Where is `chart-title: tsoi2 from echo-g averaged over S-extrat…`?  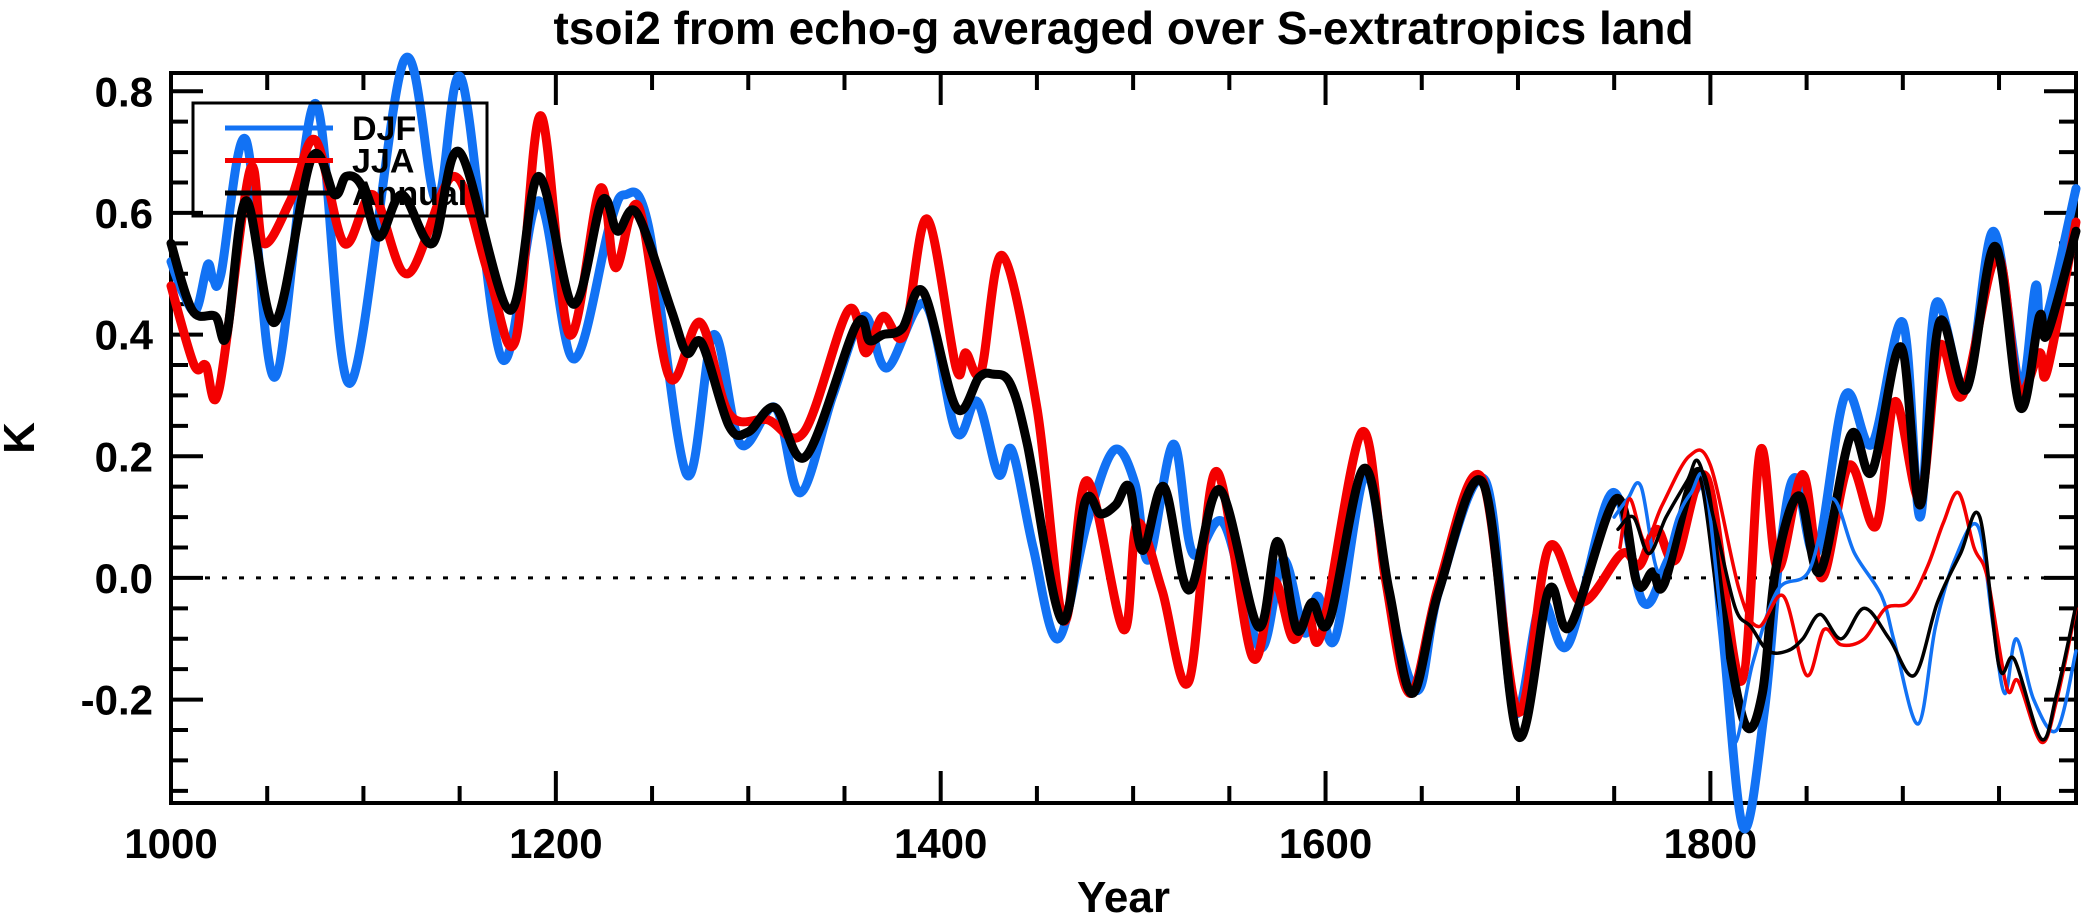 chart-title: tsoi2 from echo-g averaged over S-extrat… is located at coordinates (1123, 28).